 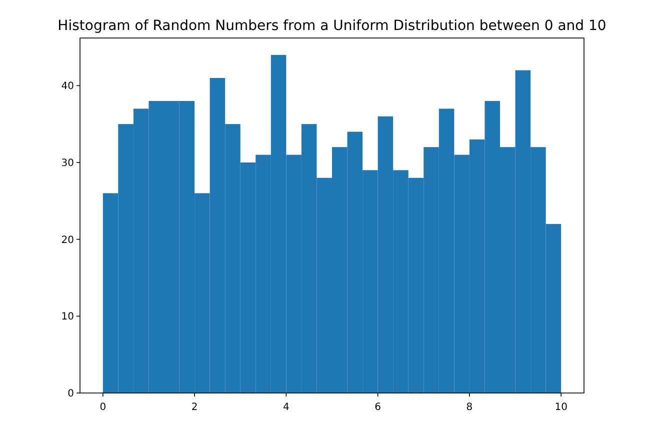 I want to click on x-tick-label: 10, so click(x=561, y=407).